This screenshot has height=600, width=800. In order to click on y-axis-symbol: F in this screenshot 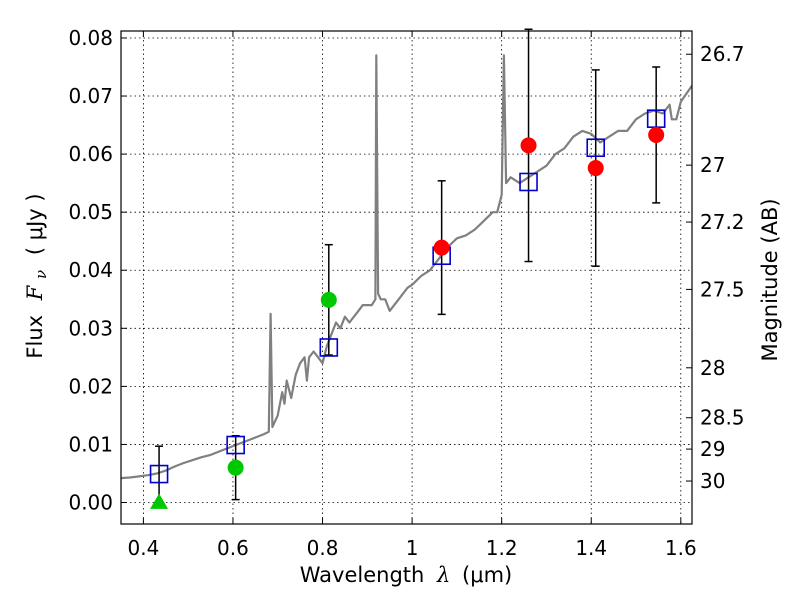, I will do `click(35, 292)`.